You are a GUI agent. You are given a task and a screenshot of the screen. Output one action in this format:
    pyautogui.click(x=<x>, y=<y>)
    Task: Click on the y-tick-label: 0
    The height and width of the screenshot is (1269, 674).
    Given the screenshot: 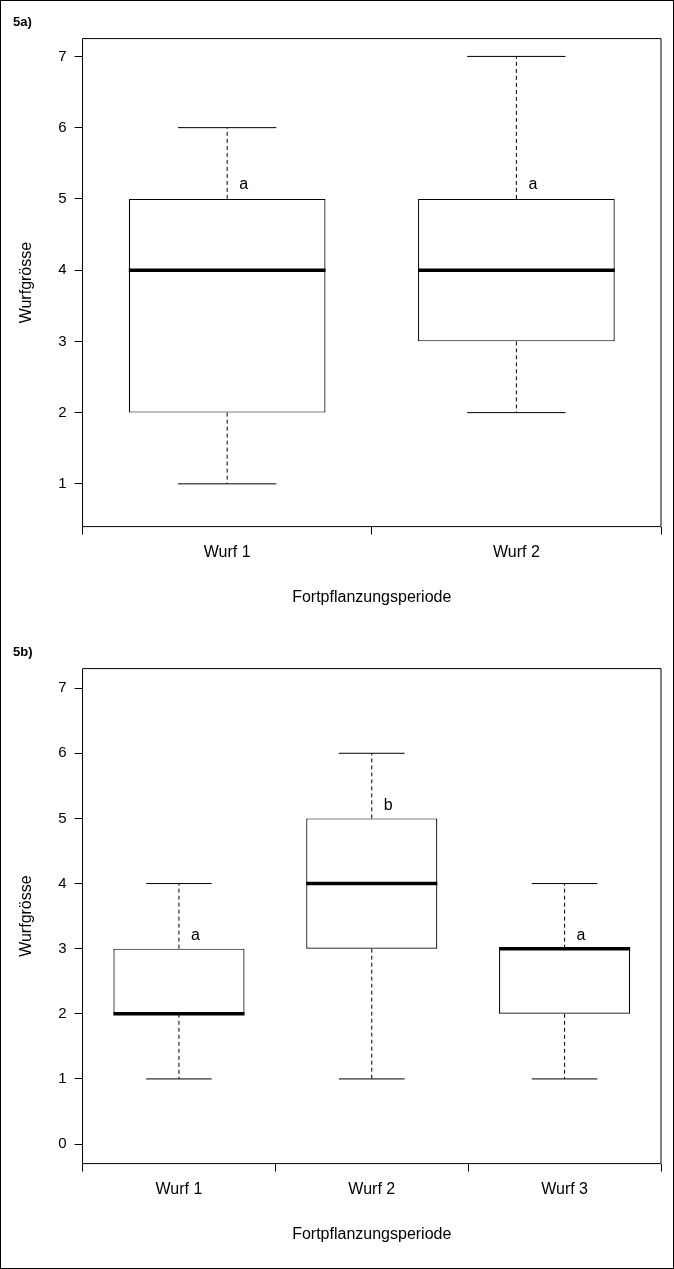 What is the action you would take?
    pyautogui.click(x=62, y=1143)
    